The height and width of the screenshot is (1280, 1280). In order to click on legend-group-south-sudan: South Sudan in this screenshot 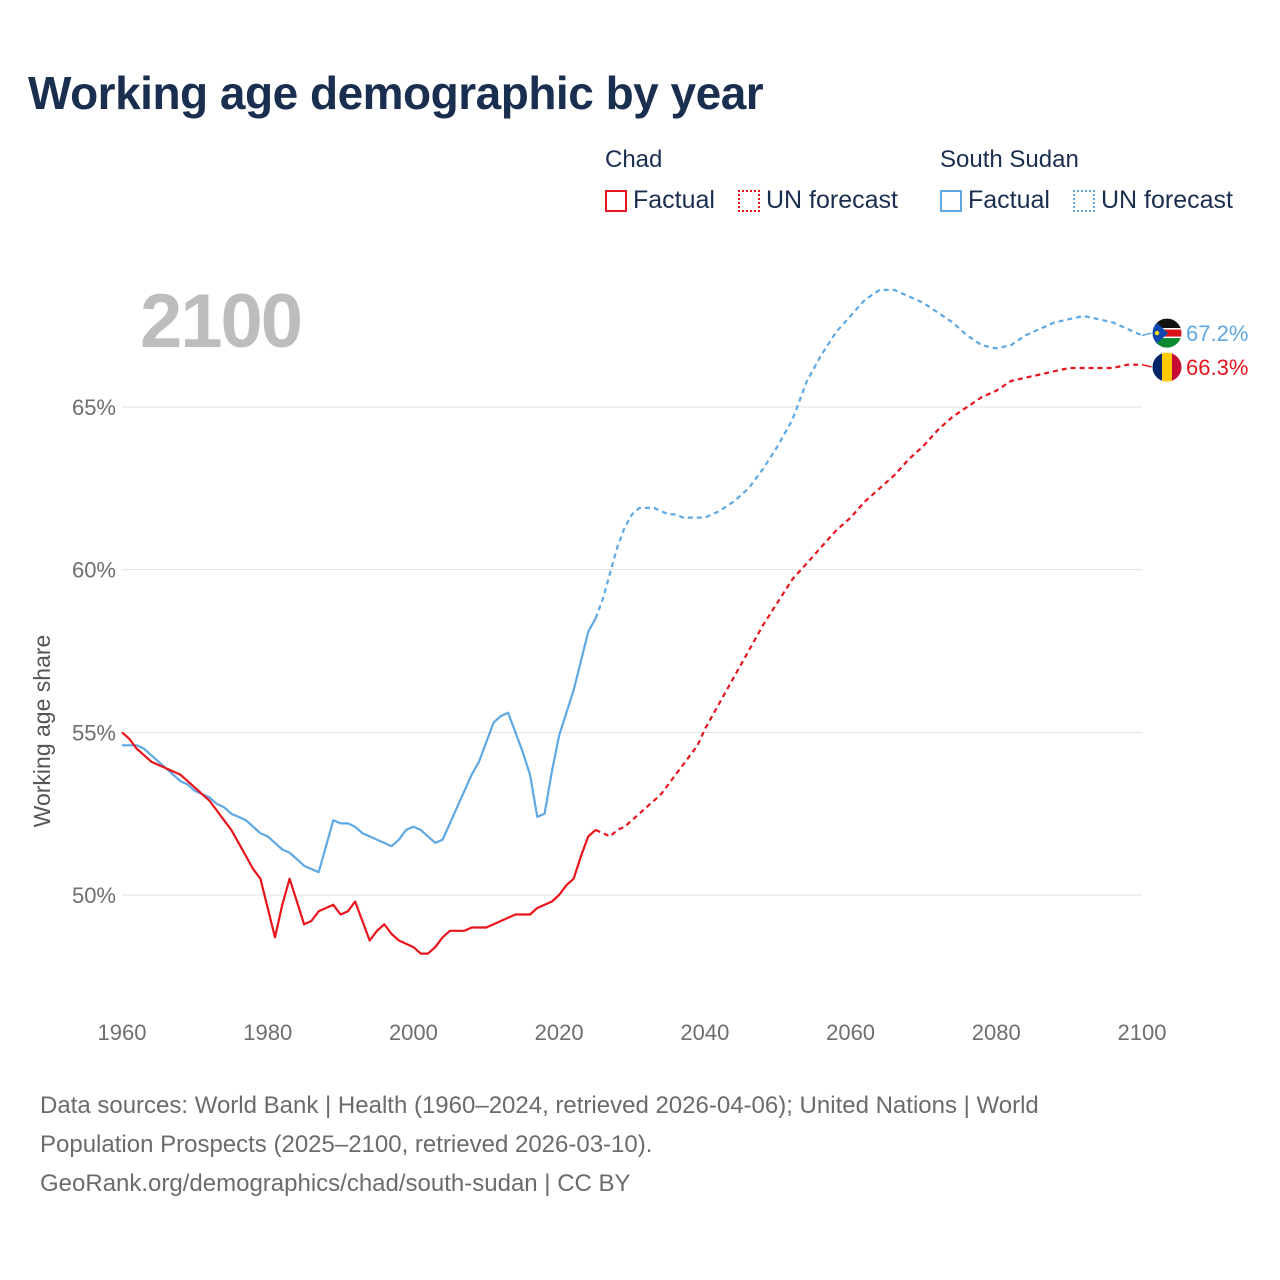, I will do `click(1009, 159)`.